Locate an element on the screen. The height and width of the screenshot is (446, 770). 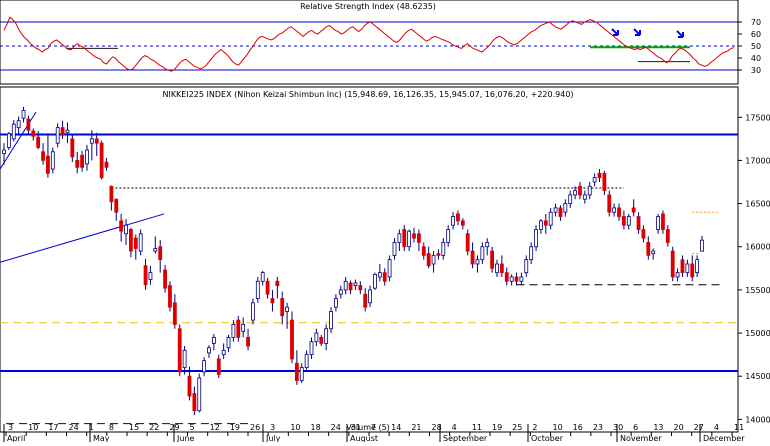
x-tick-label: 26 is located at coordinates (255, 427).